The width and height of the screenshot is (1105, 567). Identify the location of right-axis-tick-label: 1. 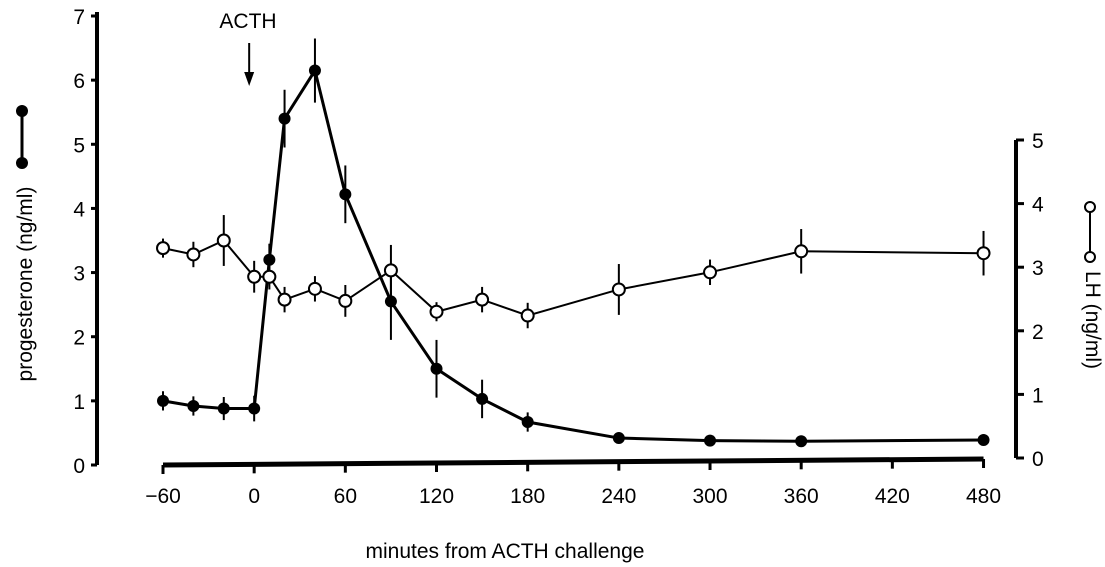
(1038, 395).